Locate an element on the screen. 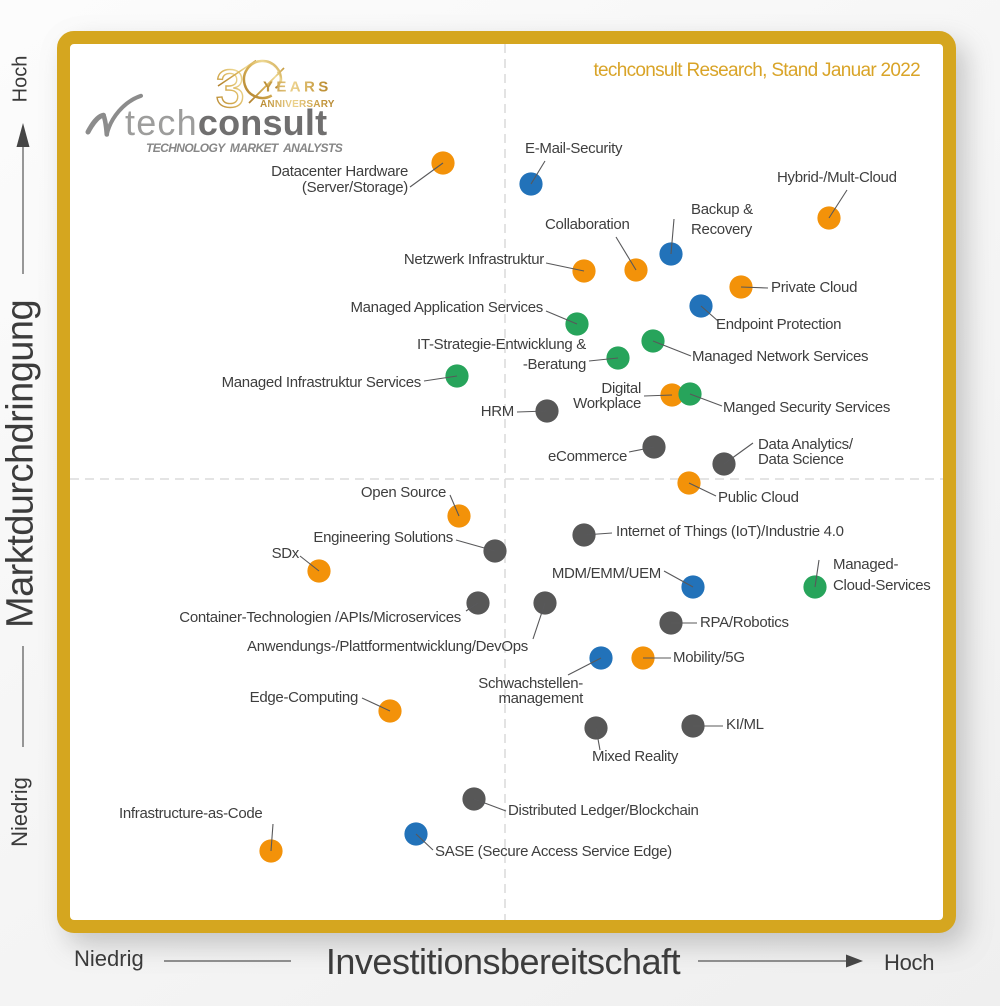  svg-text: ANNIVERSARY is located at coordinates (297, 104).